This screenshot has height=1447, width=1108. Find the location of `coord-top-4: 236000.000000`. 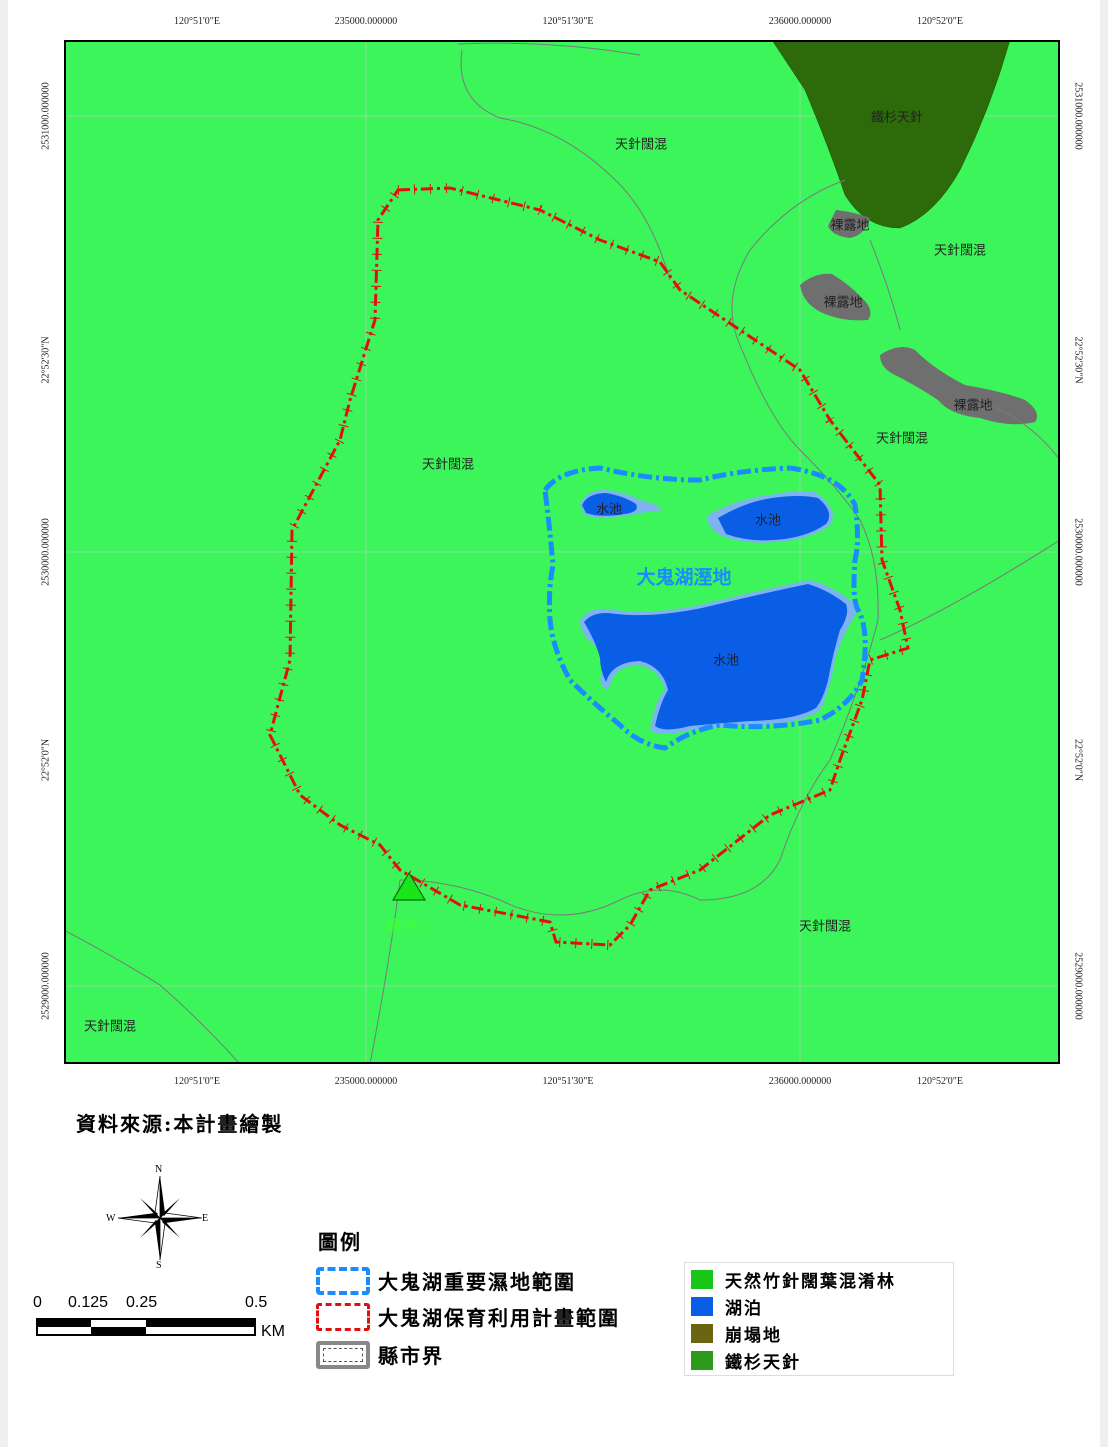

coord-top-4: 236000.000000 is located at coordinates (800, 21).